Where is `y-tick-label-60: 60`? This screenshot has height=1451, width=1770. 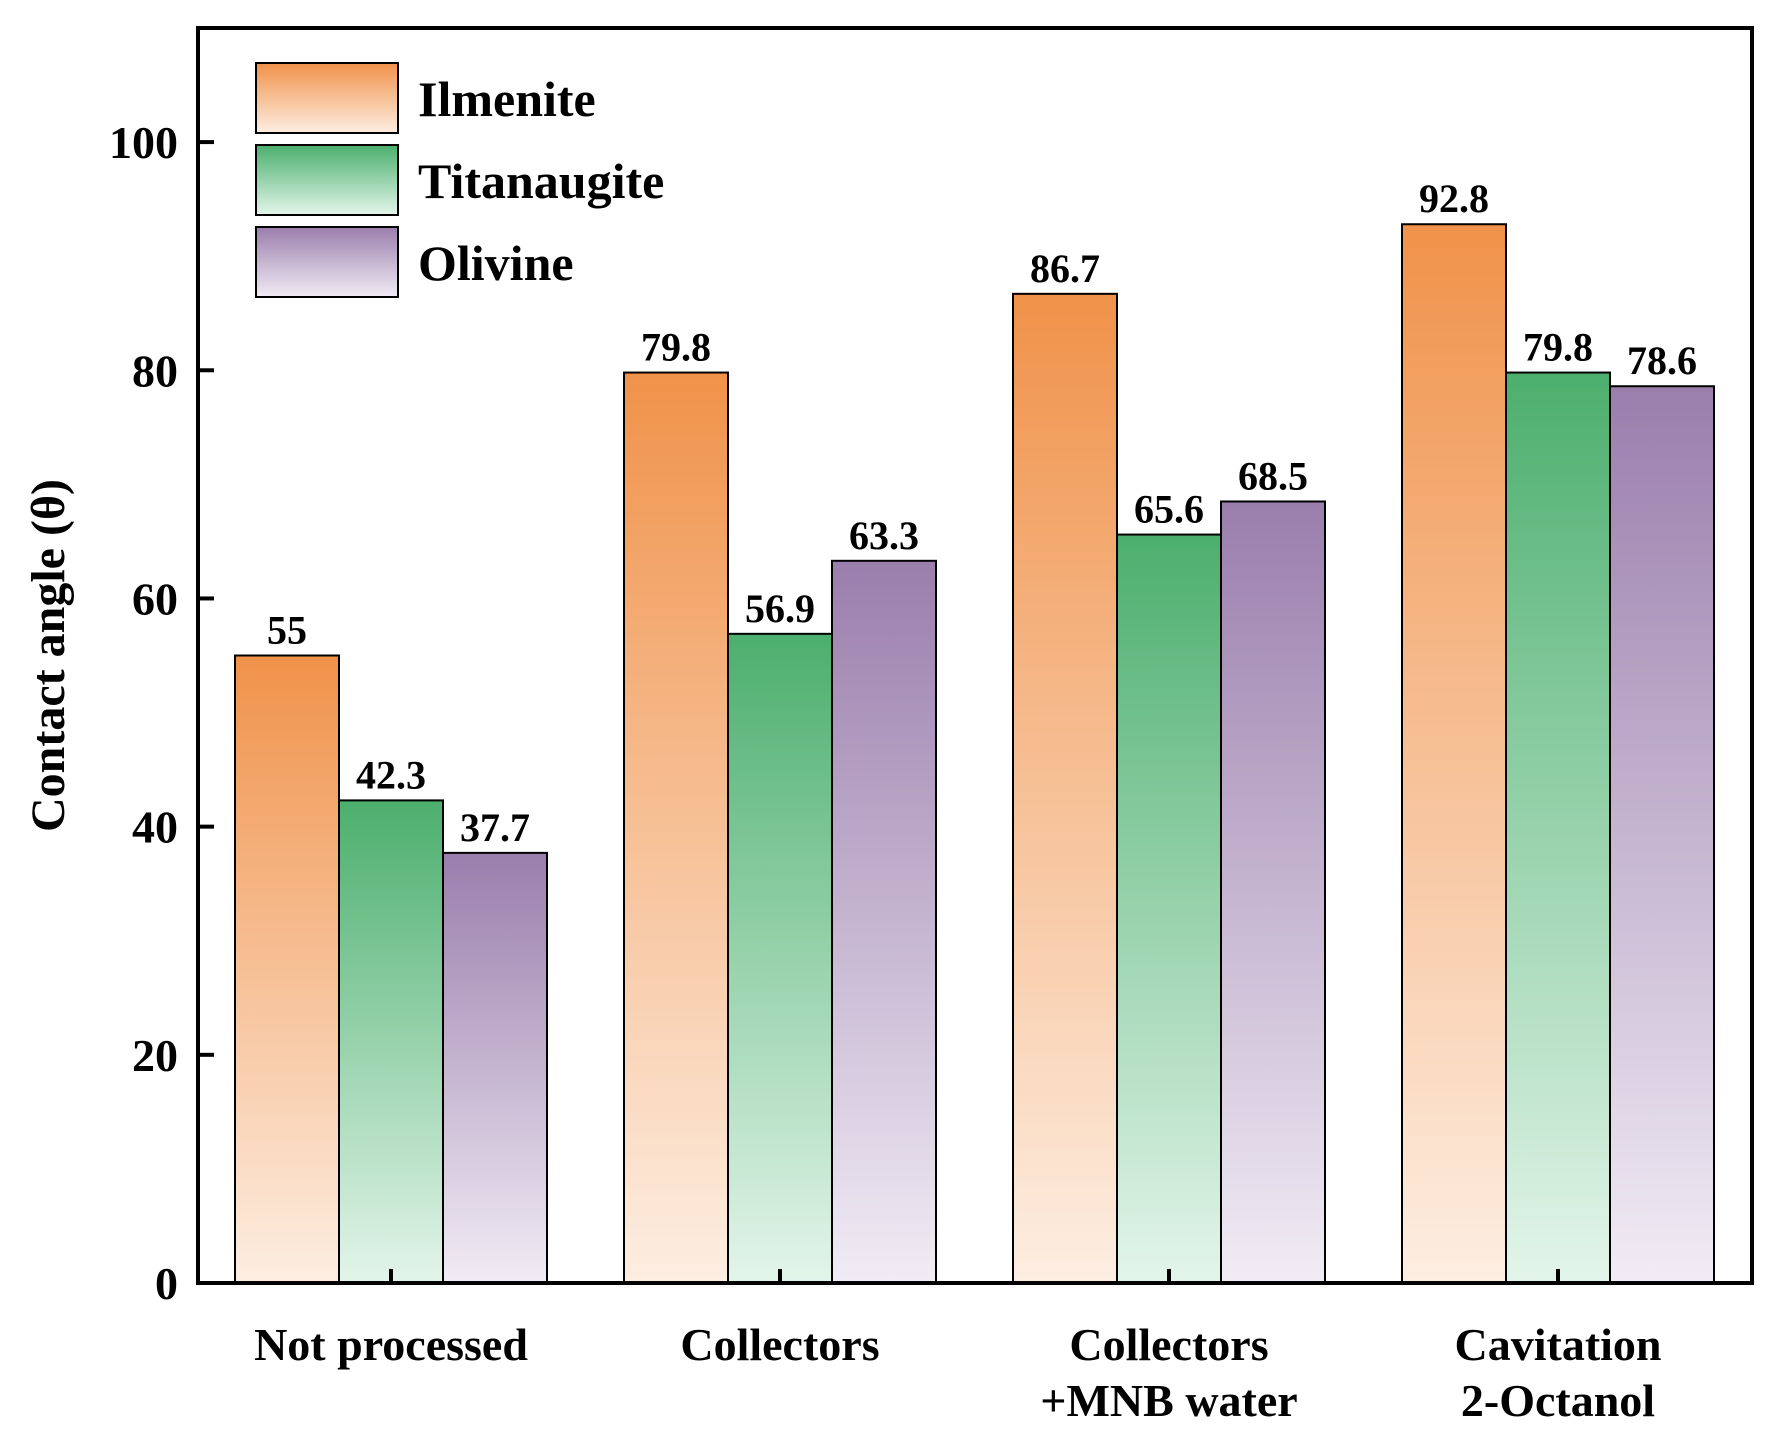
y-tick-label-60: 60 is located at coordinates (155, 598).